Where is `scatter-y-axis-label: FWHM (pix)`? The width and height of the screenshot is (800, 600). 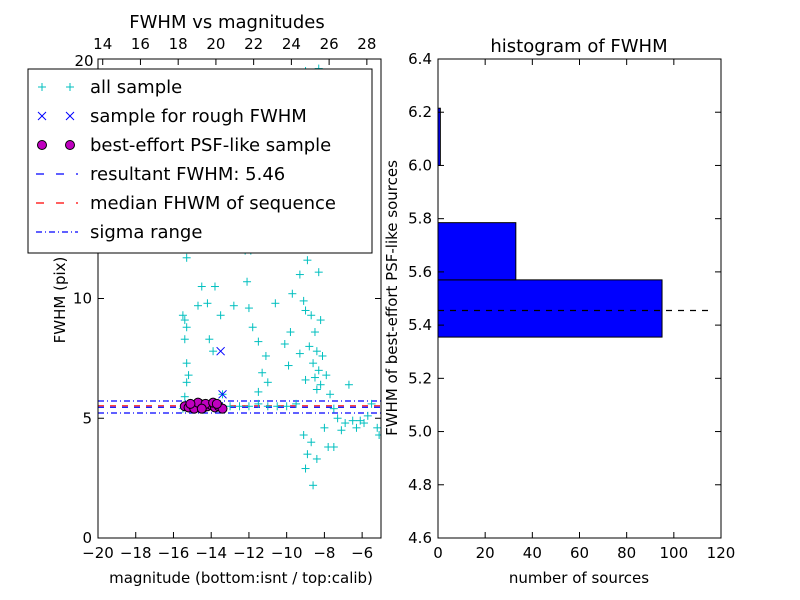 scatter-y-axis-label: FWHM (pix) is located at coordinates (60, 300).